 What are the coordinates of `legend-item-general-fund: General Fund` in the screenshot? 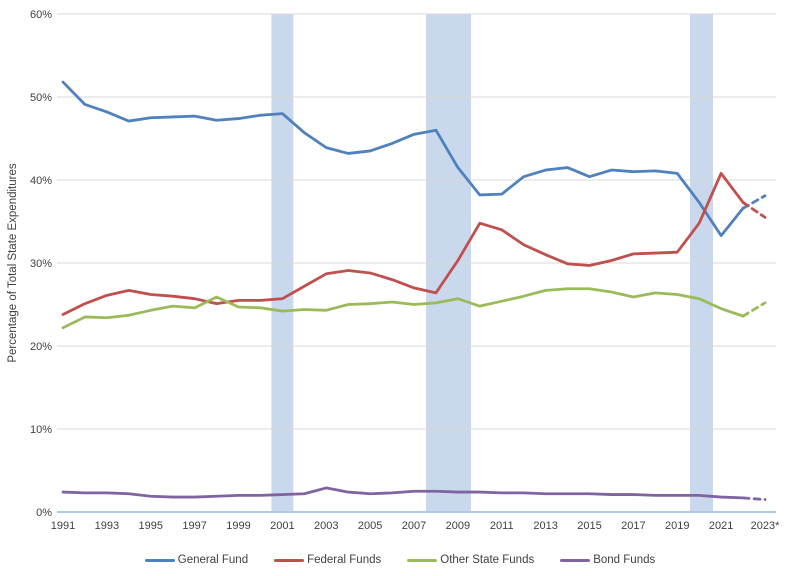 It's located at (196, 560).